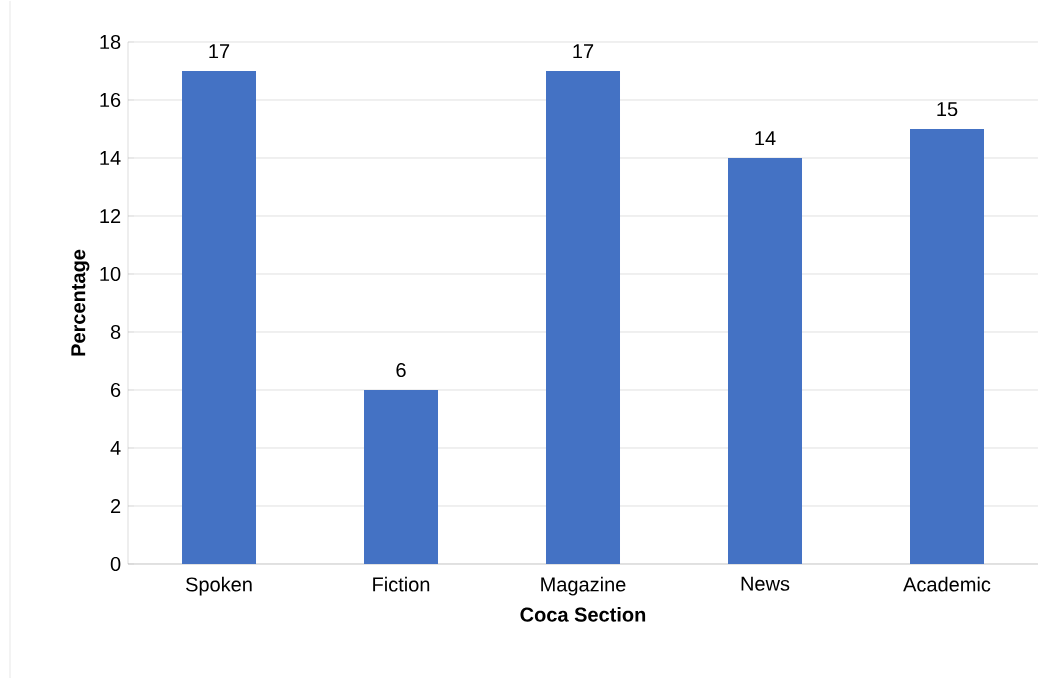 This screenshot has width=1059, height=679. I want to click on y-tick-label: 12, so click(110, 216).